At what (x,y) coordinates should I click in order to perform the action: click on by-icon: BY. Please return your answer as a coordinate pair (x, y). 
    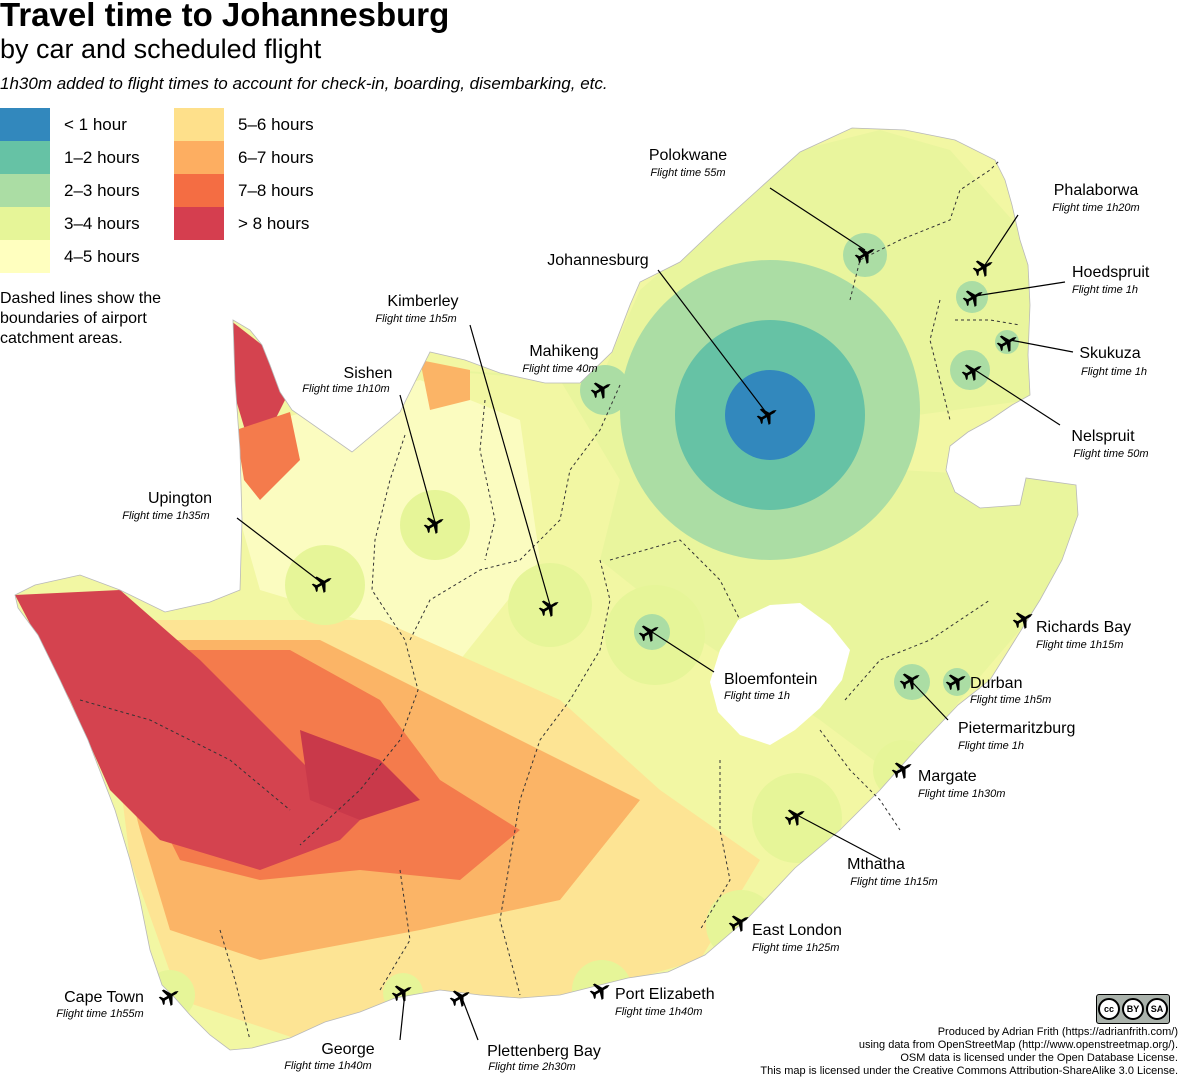
    Looking at the image, I should click on (1133, 1009).